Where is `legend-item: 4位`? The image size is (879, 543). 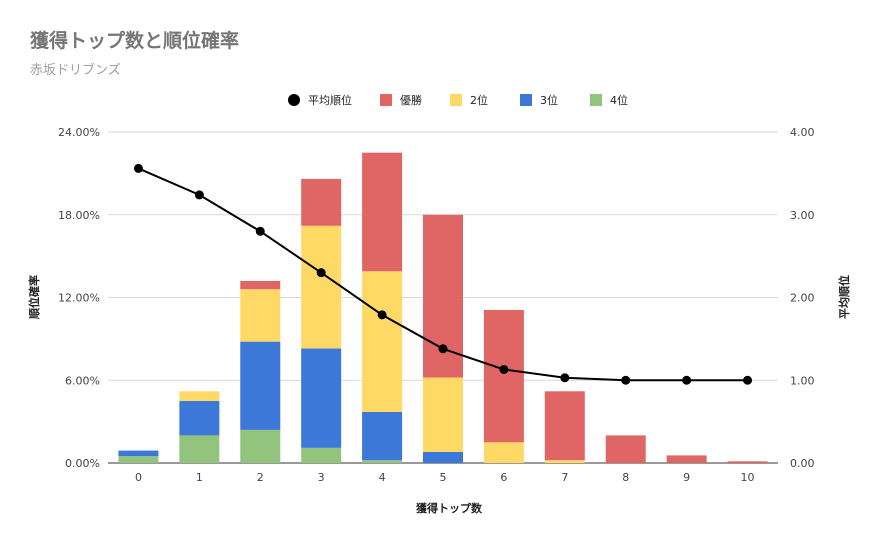 legend-item: 4位 is located at coordinates (609, 100).